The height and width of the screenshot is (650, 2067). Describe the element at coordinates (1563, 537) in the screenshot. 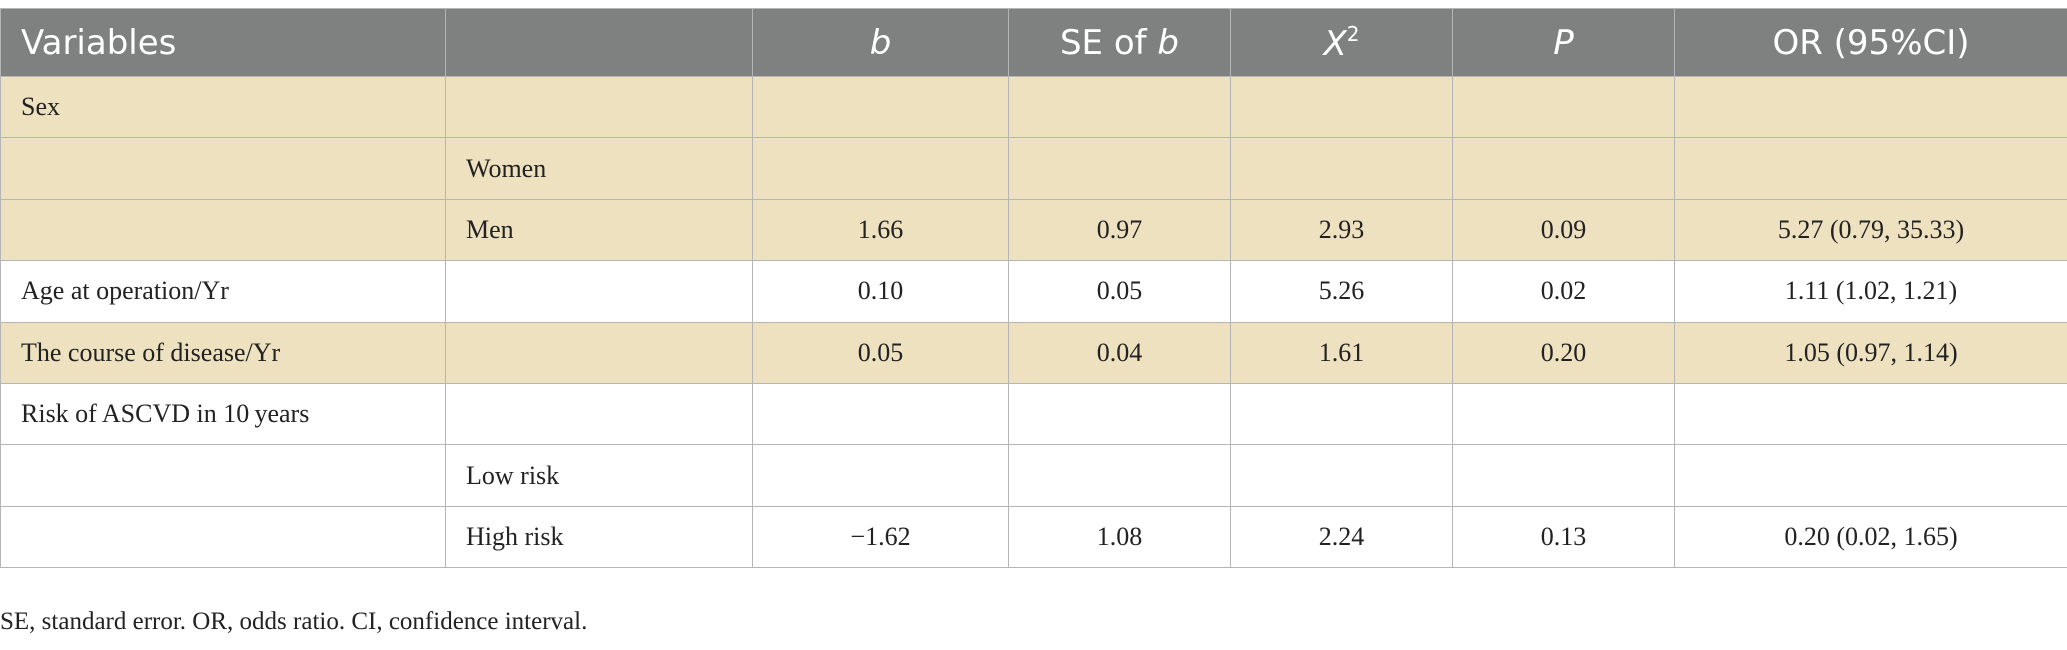

I see `cell-p: 0.13` at that location.